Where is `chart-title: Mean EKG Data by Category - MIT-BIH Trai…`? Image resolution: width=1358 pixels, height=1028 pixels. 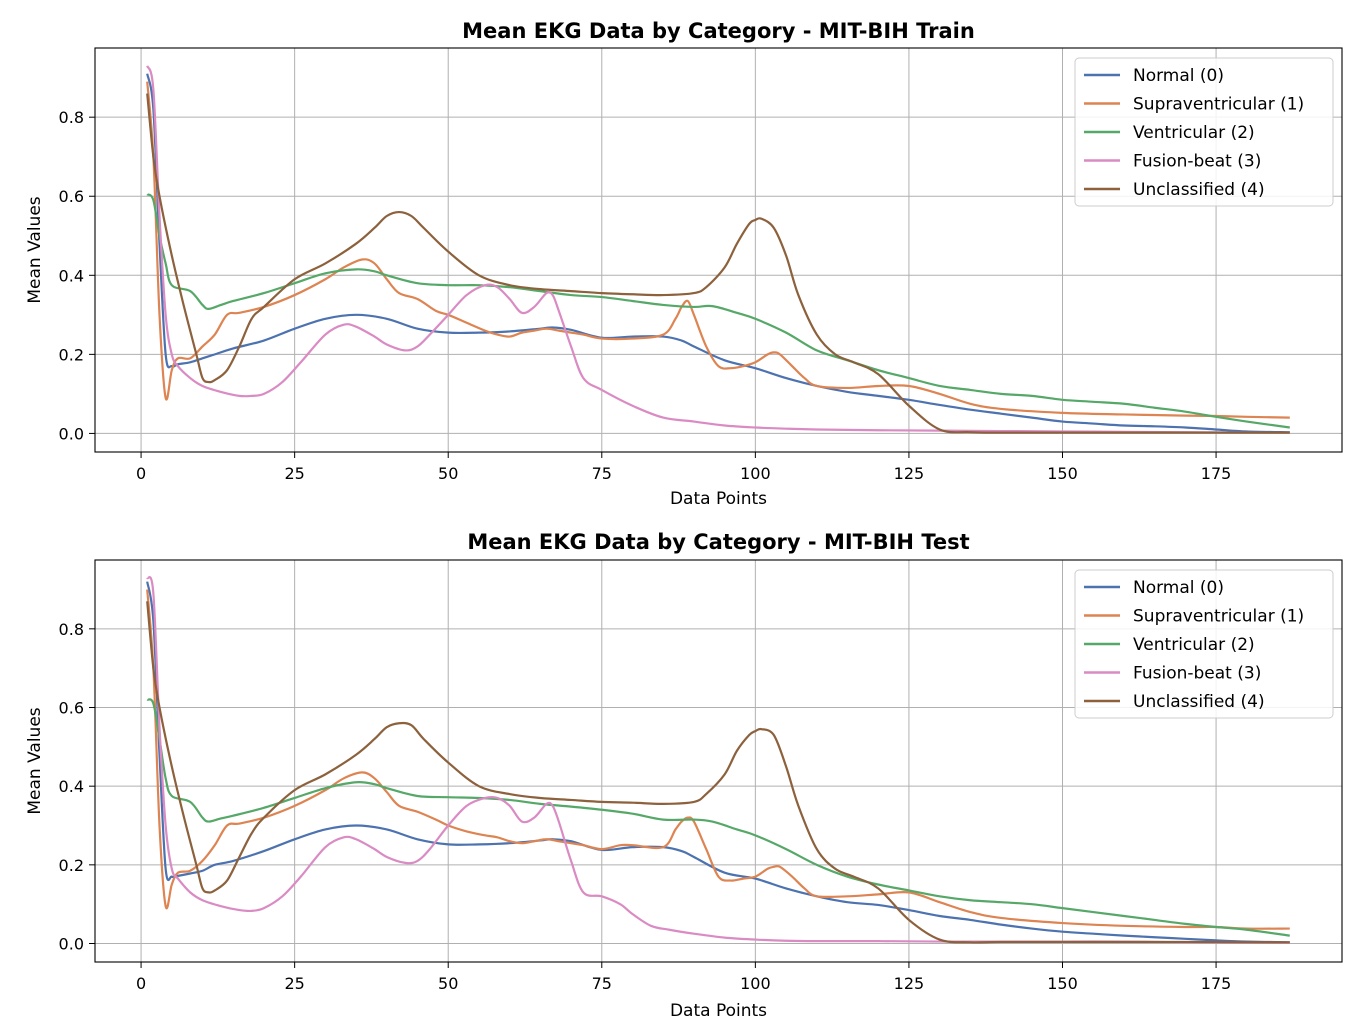 chart-title: Mean EKG Data by Category - MIT-BIH Trai… is located at coordinates (718, 31).